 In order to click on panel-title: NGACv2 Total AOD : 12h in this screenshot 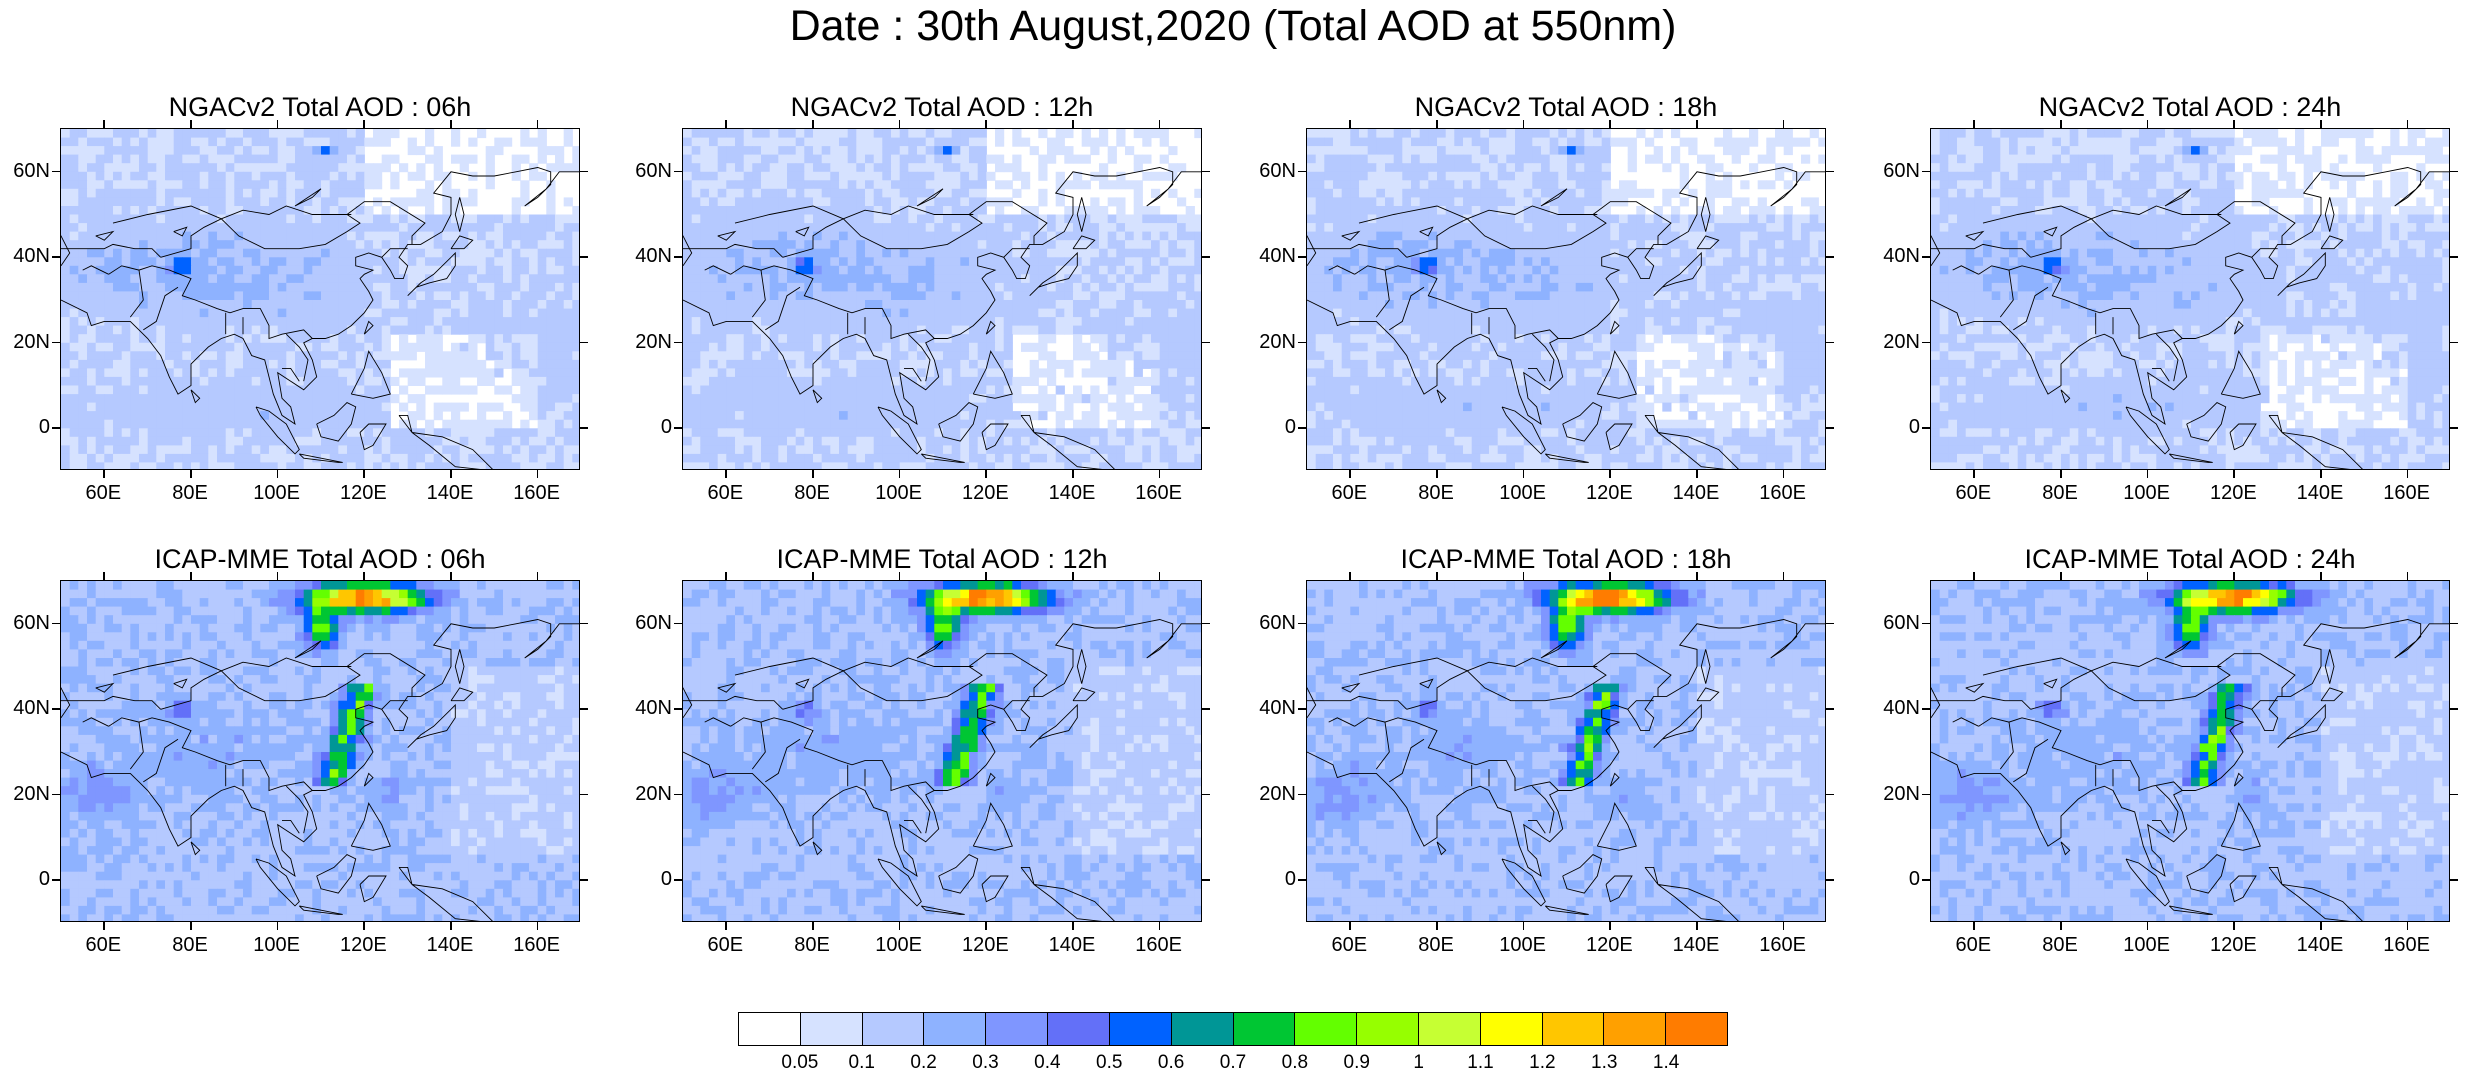, I will do `click(942, 107)`.